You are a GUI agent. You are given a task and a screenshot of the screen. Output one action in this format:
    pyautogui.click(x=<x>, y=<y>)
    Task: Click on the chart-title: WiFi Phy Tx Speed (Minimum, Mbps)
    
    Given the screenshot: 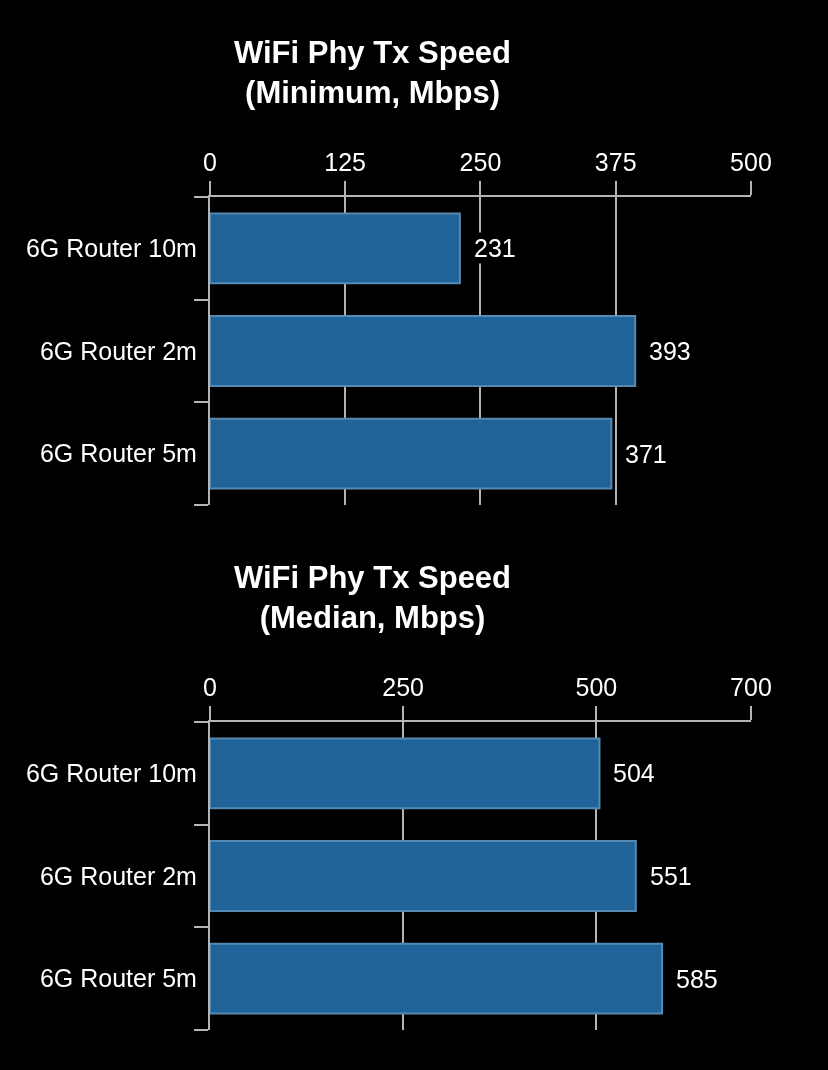 What is the action you would take?
    pyautogui.click(x=373, y=73)
    